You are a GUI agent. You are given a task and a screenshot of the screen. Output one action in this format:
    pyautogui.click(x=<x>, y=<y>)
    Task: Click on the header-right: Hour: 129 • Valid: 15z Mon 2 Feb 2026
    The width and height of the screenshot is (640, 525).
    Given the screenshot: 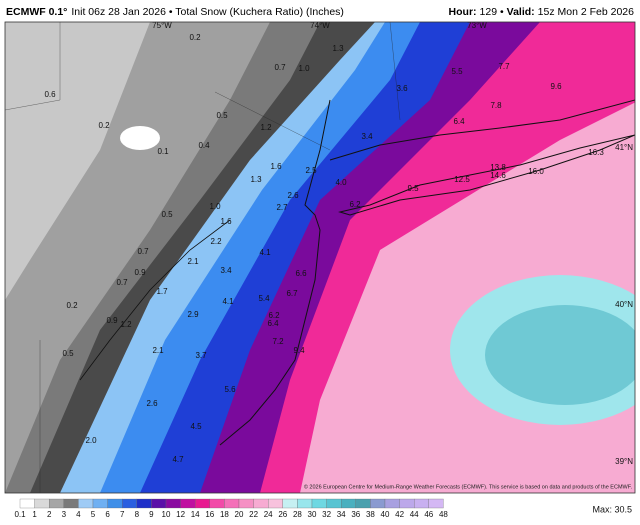 What is the action you would take?
    pyautogui.click(x=542, y=12)
    